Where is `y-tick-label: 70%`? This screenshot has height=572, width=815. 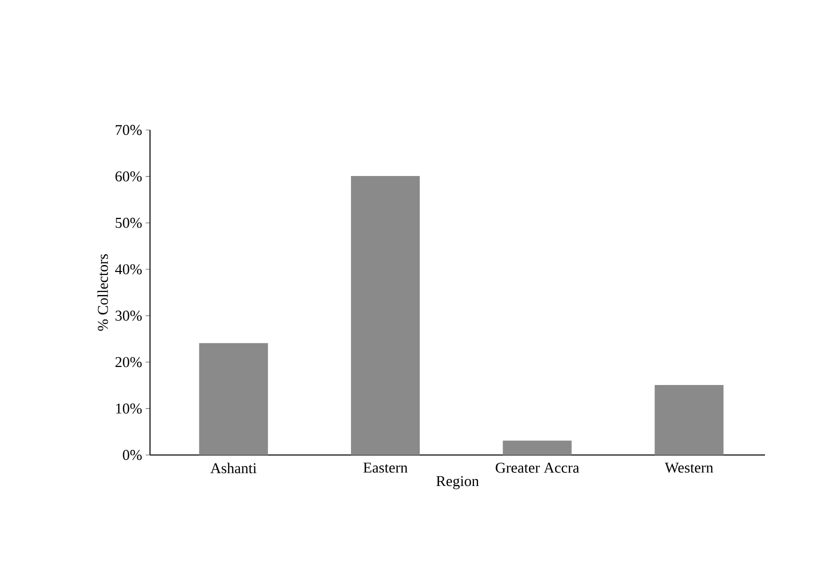
y-tick-label: 70% is located at coordinates (129, 130).